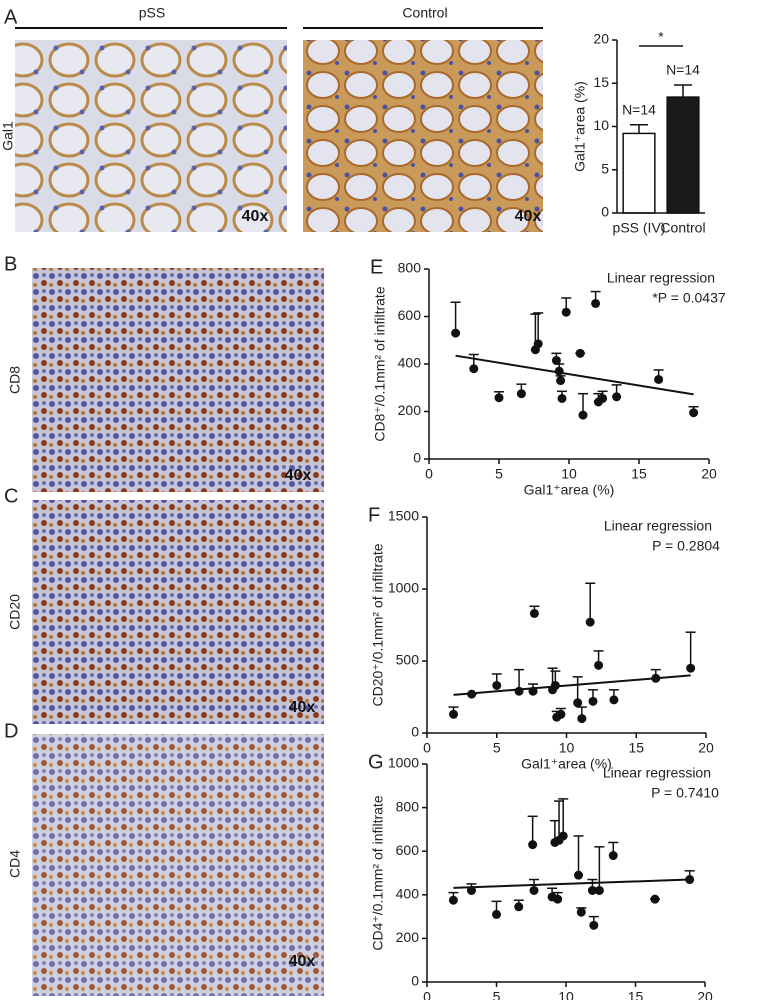 This screenshot has width=762, height=1000. Describe the element at coordinates (601, 39) in the screenshot. I see `y-tick-label: 20` at that location.